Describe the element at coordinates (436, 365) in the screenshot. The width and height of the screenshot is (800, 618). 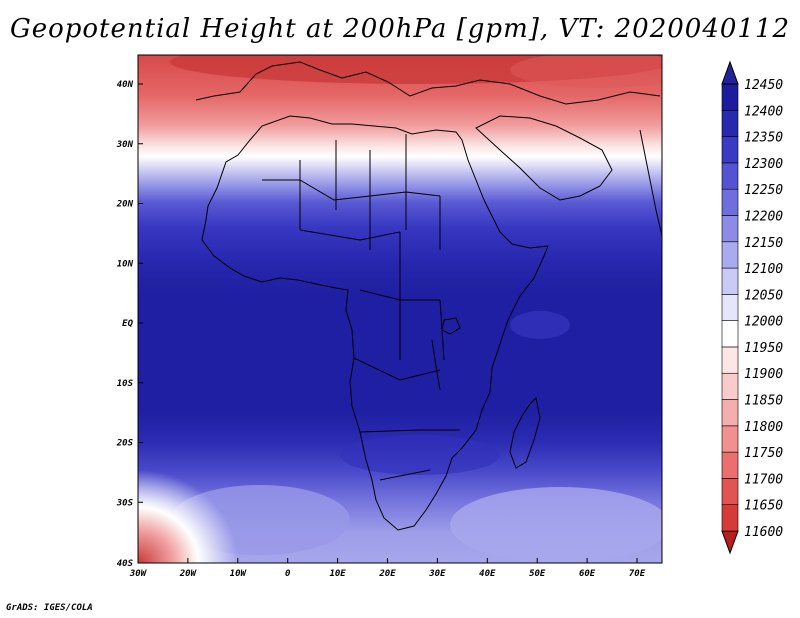
I see `lake-tanganyika` at that location.